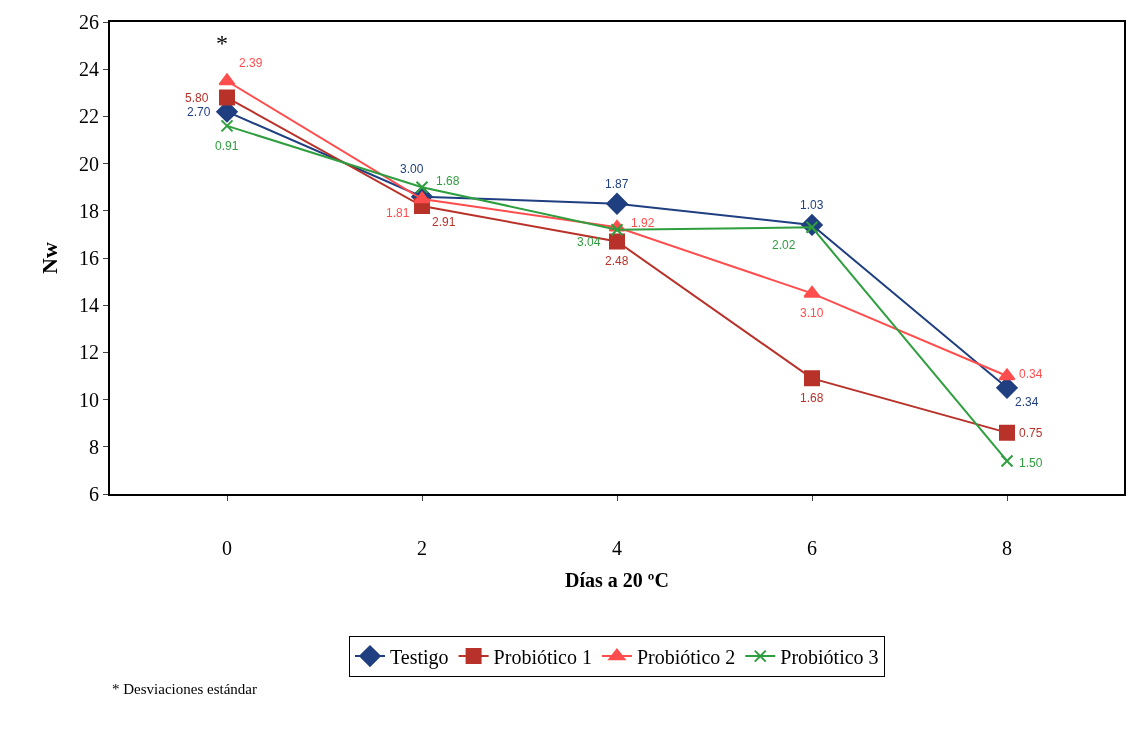 The height and width of the screenshot is (735, 1136). What do you see at coordinates (643, 223) in the screenshot?
I see `annotation: 1.92` at bounding box center [643, 223].